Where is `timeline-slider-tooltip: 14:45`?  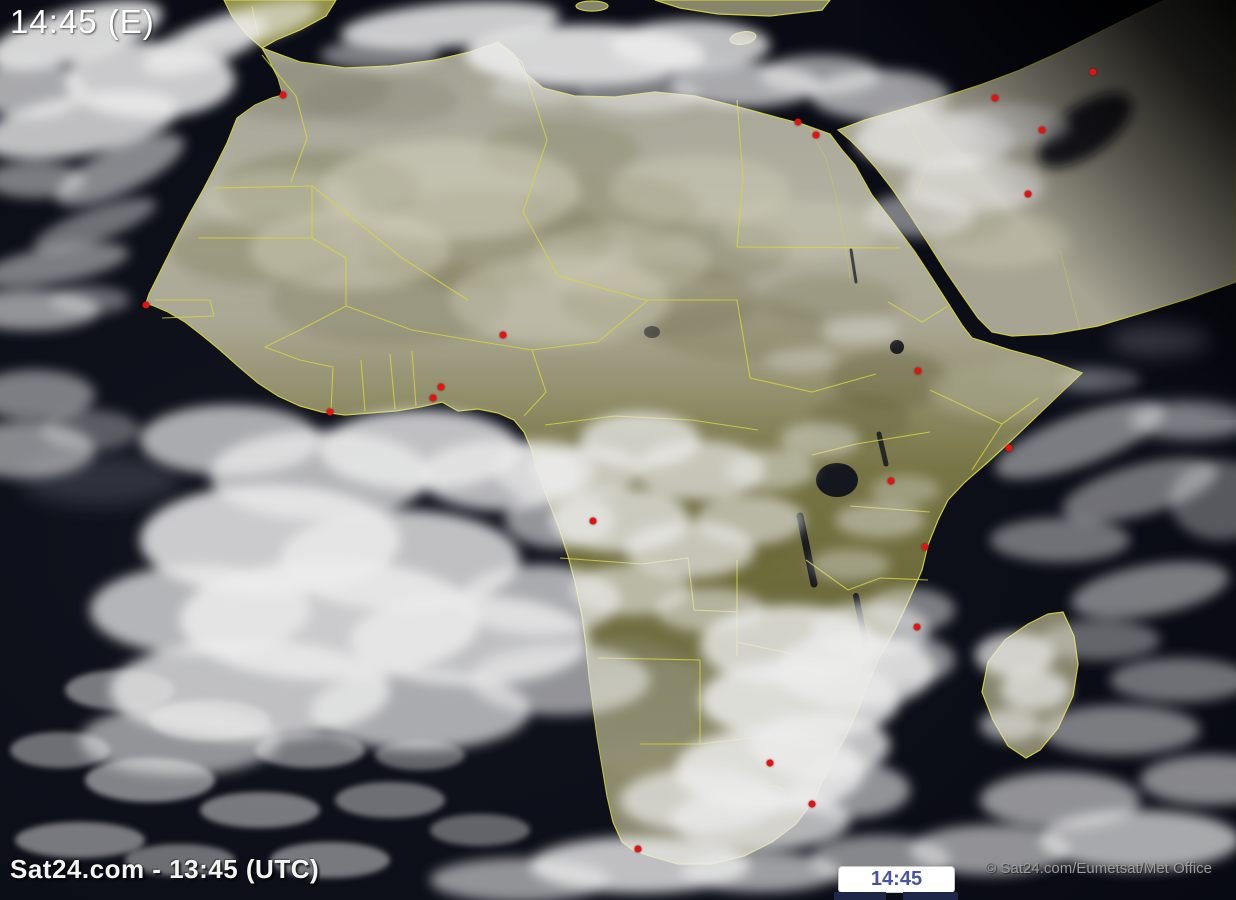
timeline-slider-tooltip: 14:45 is located at coordinates (896, 879).